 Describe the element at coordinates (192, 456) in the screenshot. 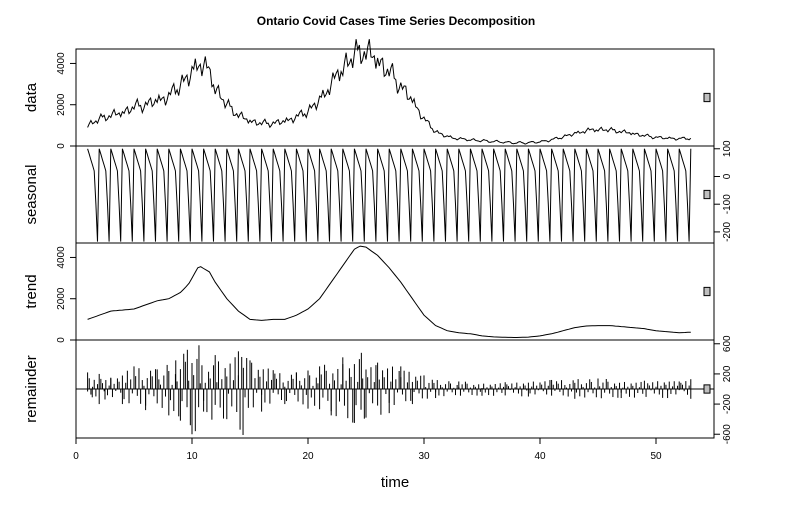

I see `x-tick-label: 10` at that location.